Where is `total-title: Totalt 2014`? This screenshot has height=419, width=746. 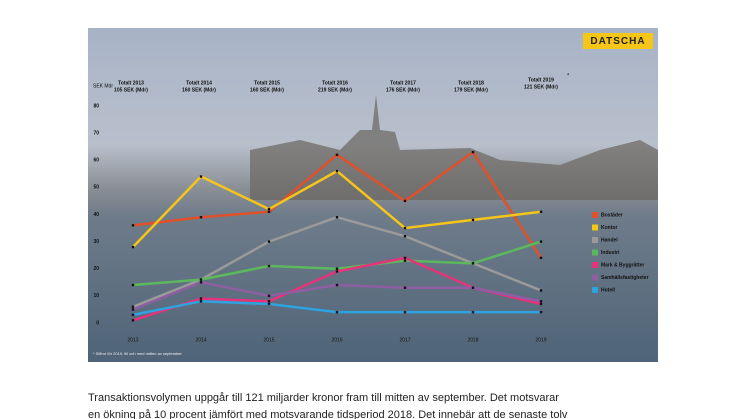
total-title: Totalt 2014 is located at coordinates (199, 83).